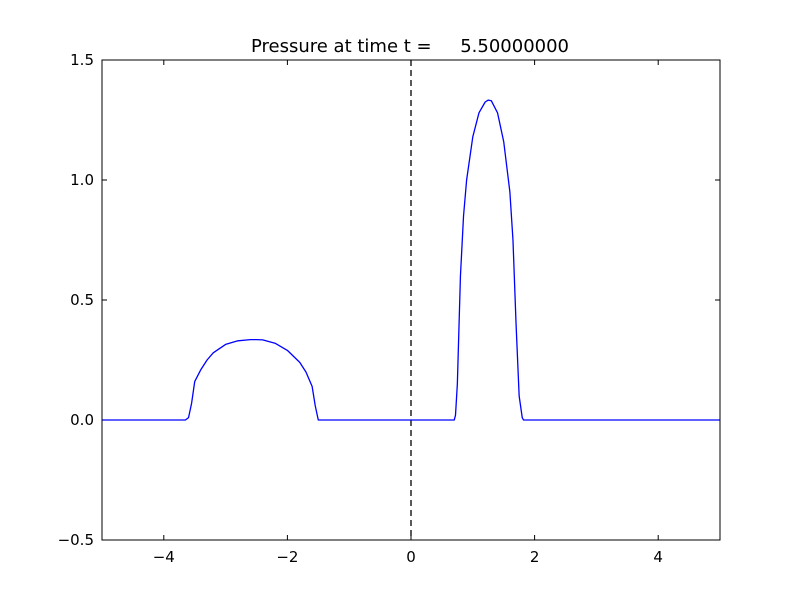 Image resolution: width=800 pixels, height=600 pixels. What do you see at coordinates (411, 557) in the screenshot?
I see `x-tick-label: 0` at bounding box center [411, 557].